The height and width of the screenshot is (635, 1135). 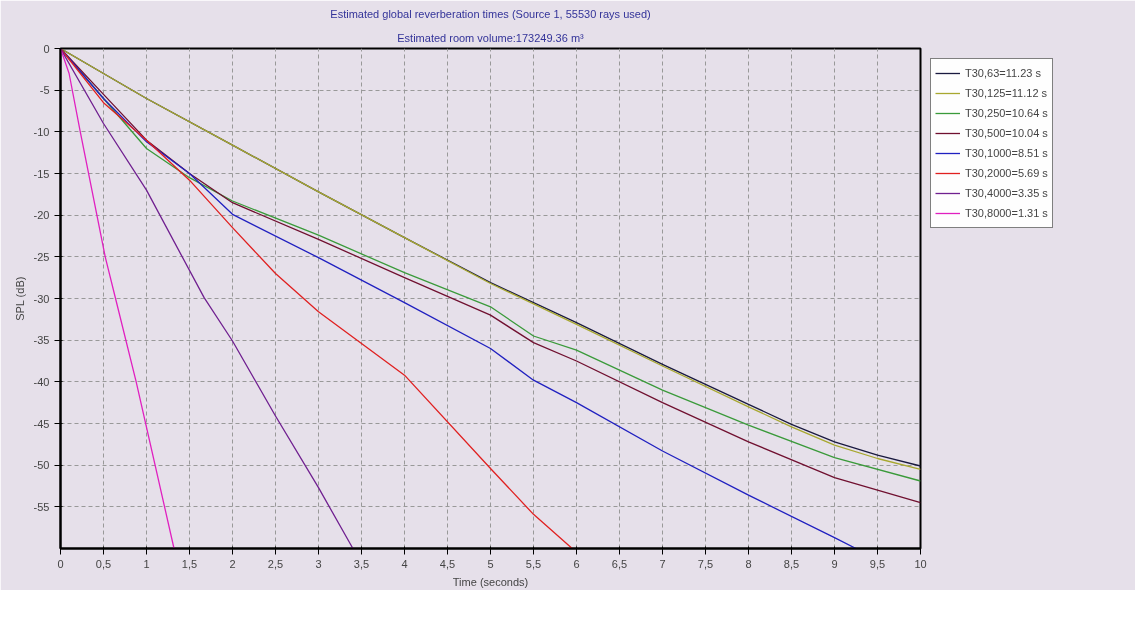 I want to click on legend-label: T30,250=10.64 s, so click(x=1006, y=113).